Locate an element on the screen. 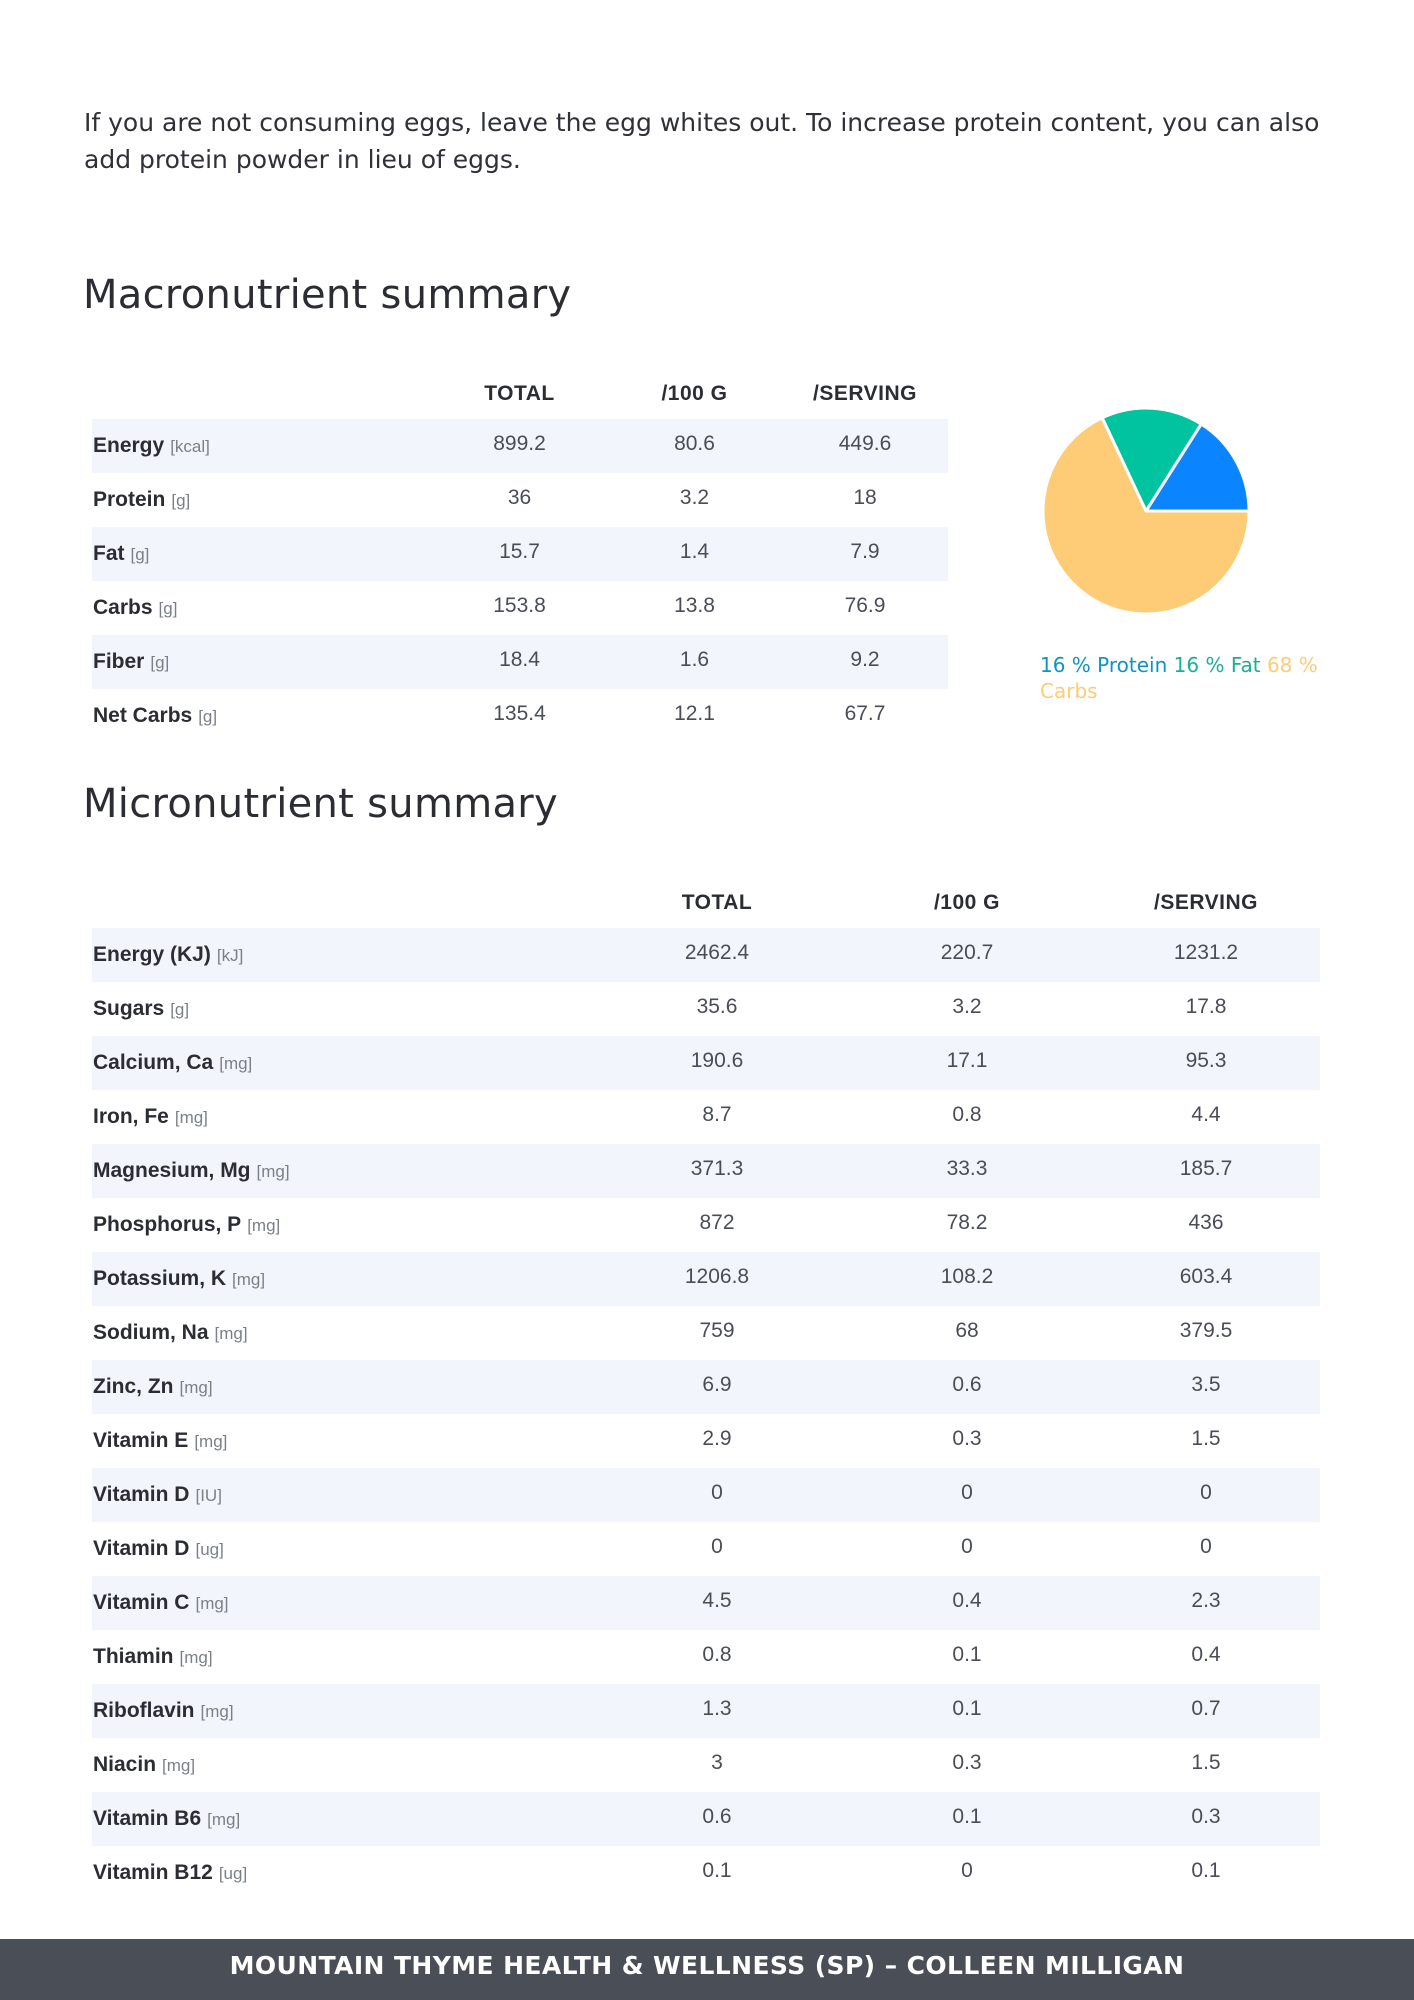 The image size is (1414, 2000). nutrient-name: Phosphorus, P is located at coordinates (167, 1224).